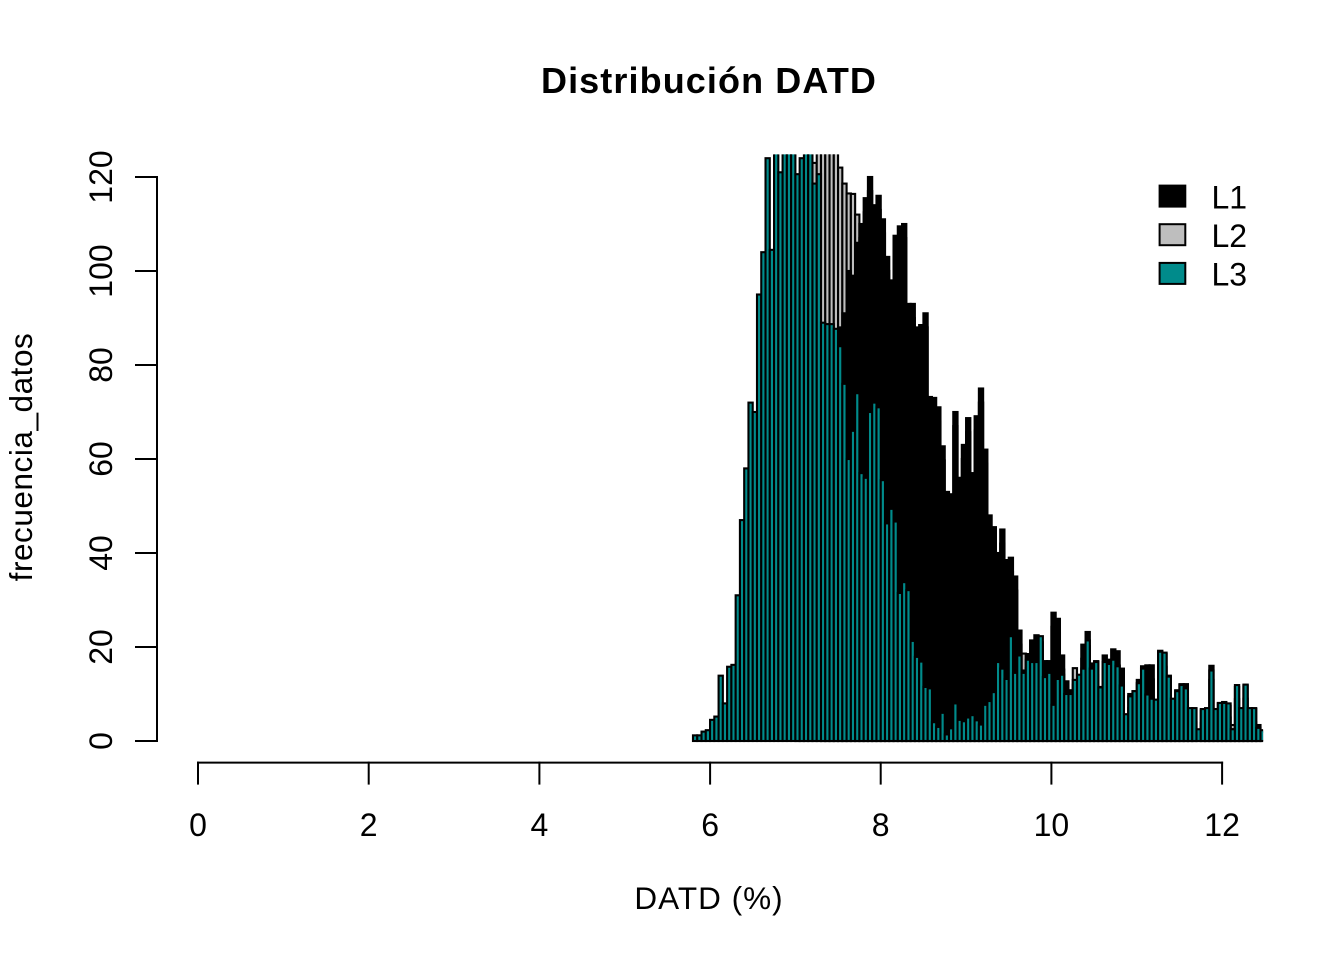 The image size is (1344, 965). Describe the element at coordinates (1230, 197) in the screenshot. I see `svg-text: L1` at that location.